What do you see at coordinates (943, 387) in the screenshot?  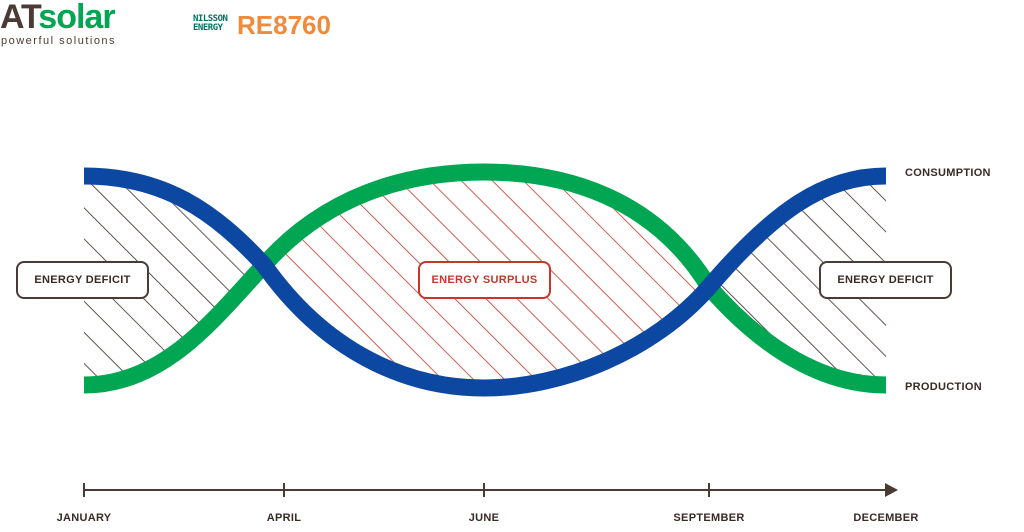 I see `production-label: PRODUCTION` at bounding box center [943, 387].